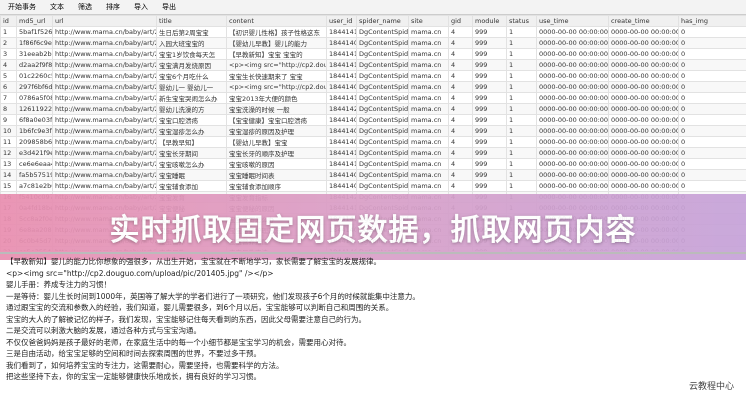 The height and width of the screenshot is (400, 746). I want to click on table-cell: http://www.mama.cn/baby/art/20140508, so click(104, 109).